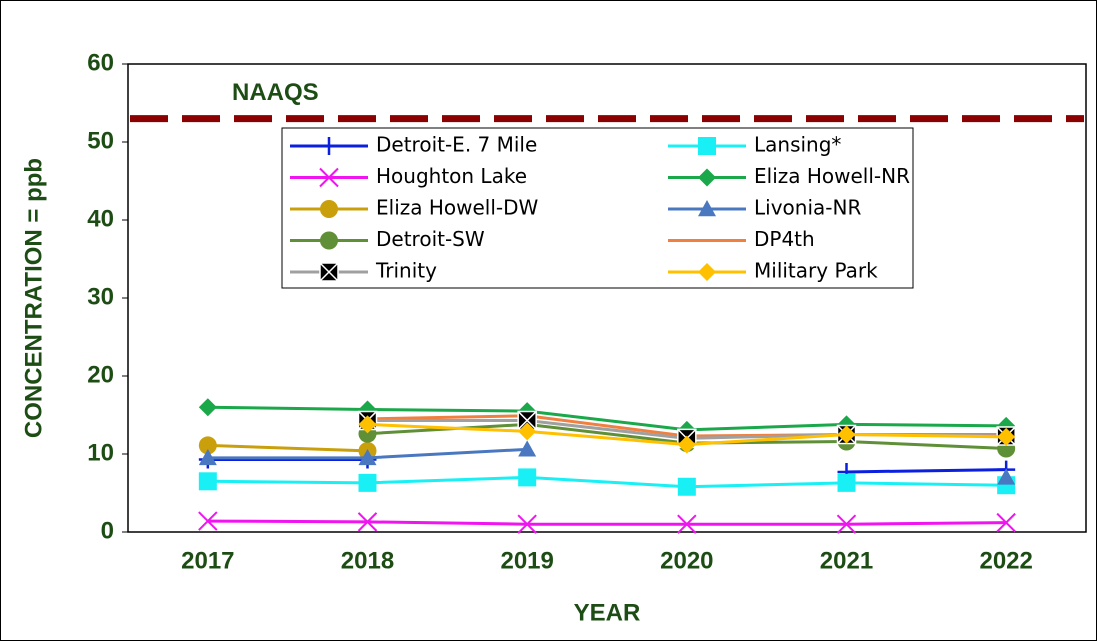  What do you see at coordinates (832, 176) in the screenshot?
I see `legend-label: Eliza Howell-NR` at bounding box center [832, 176].